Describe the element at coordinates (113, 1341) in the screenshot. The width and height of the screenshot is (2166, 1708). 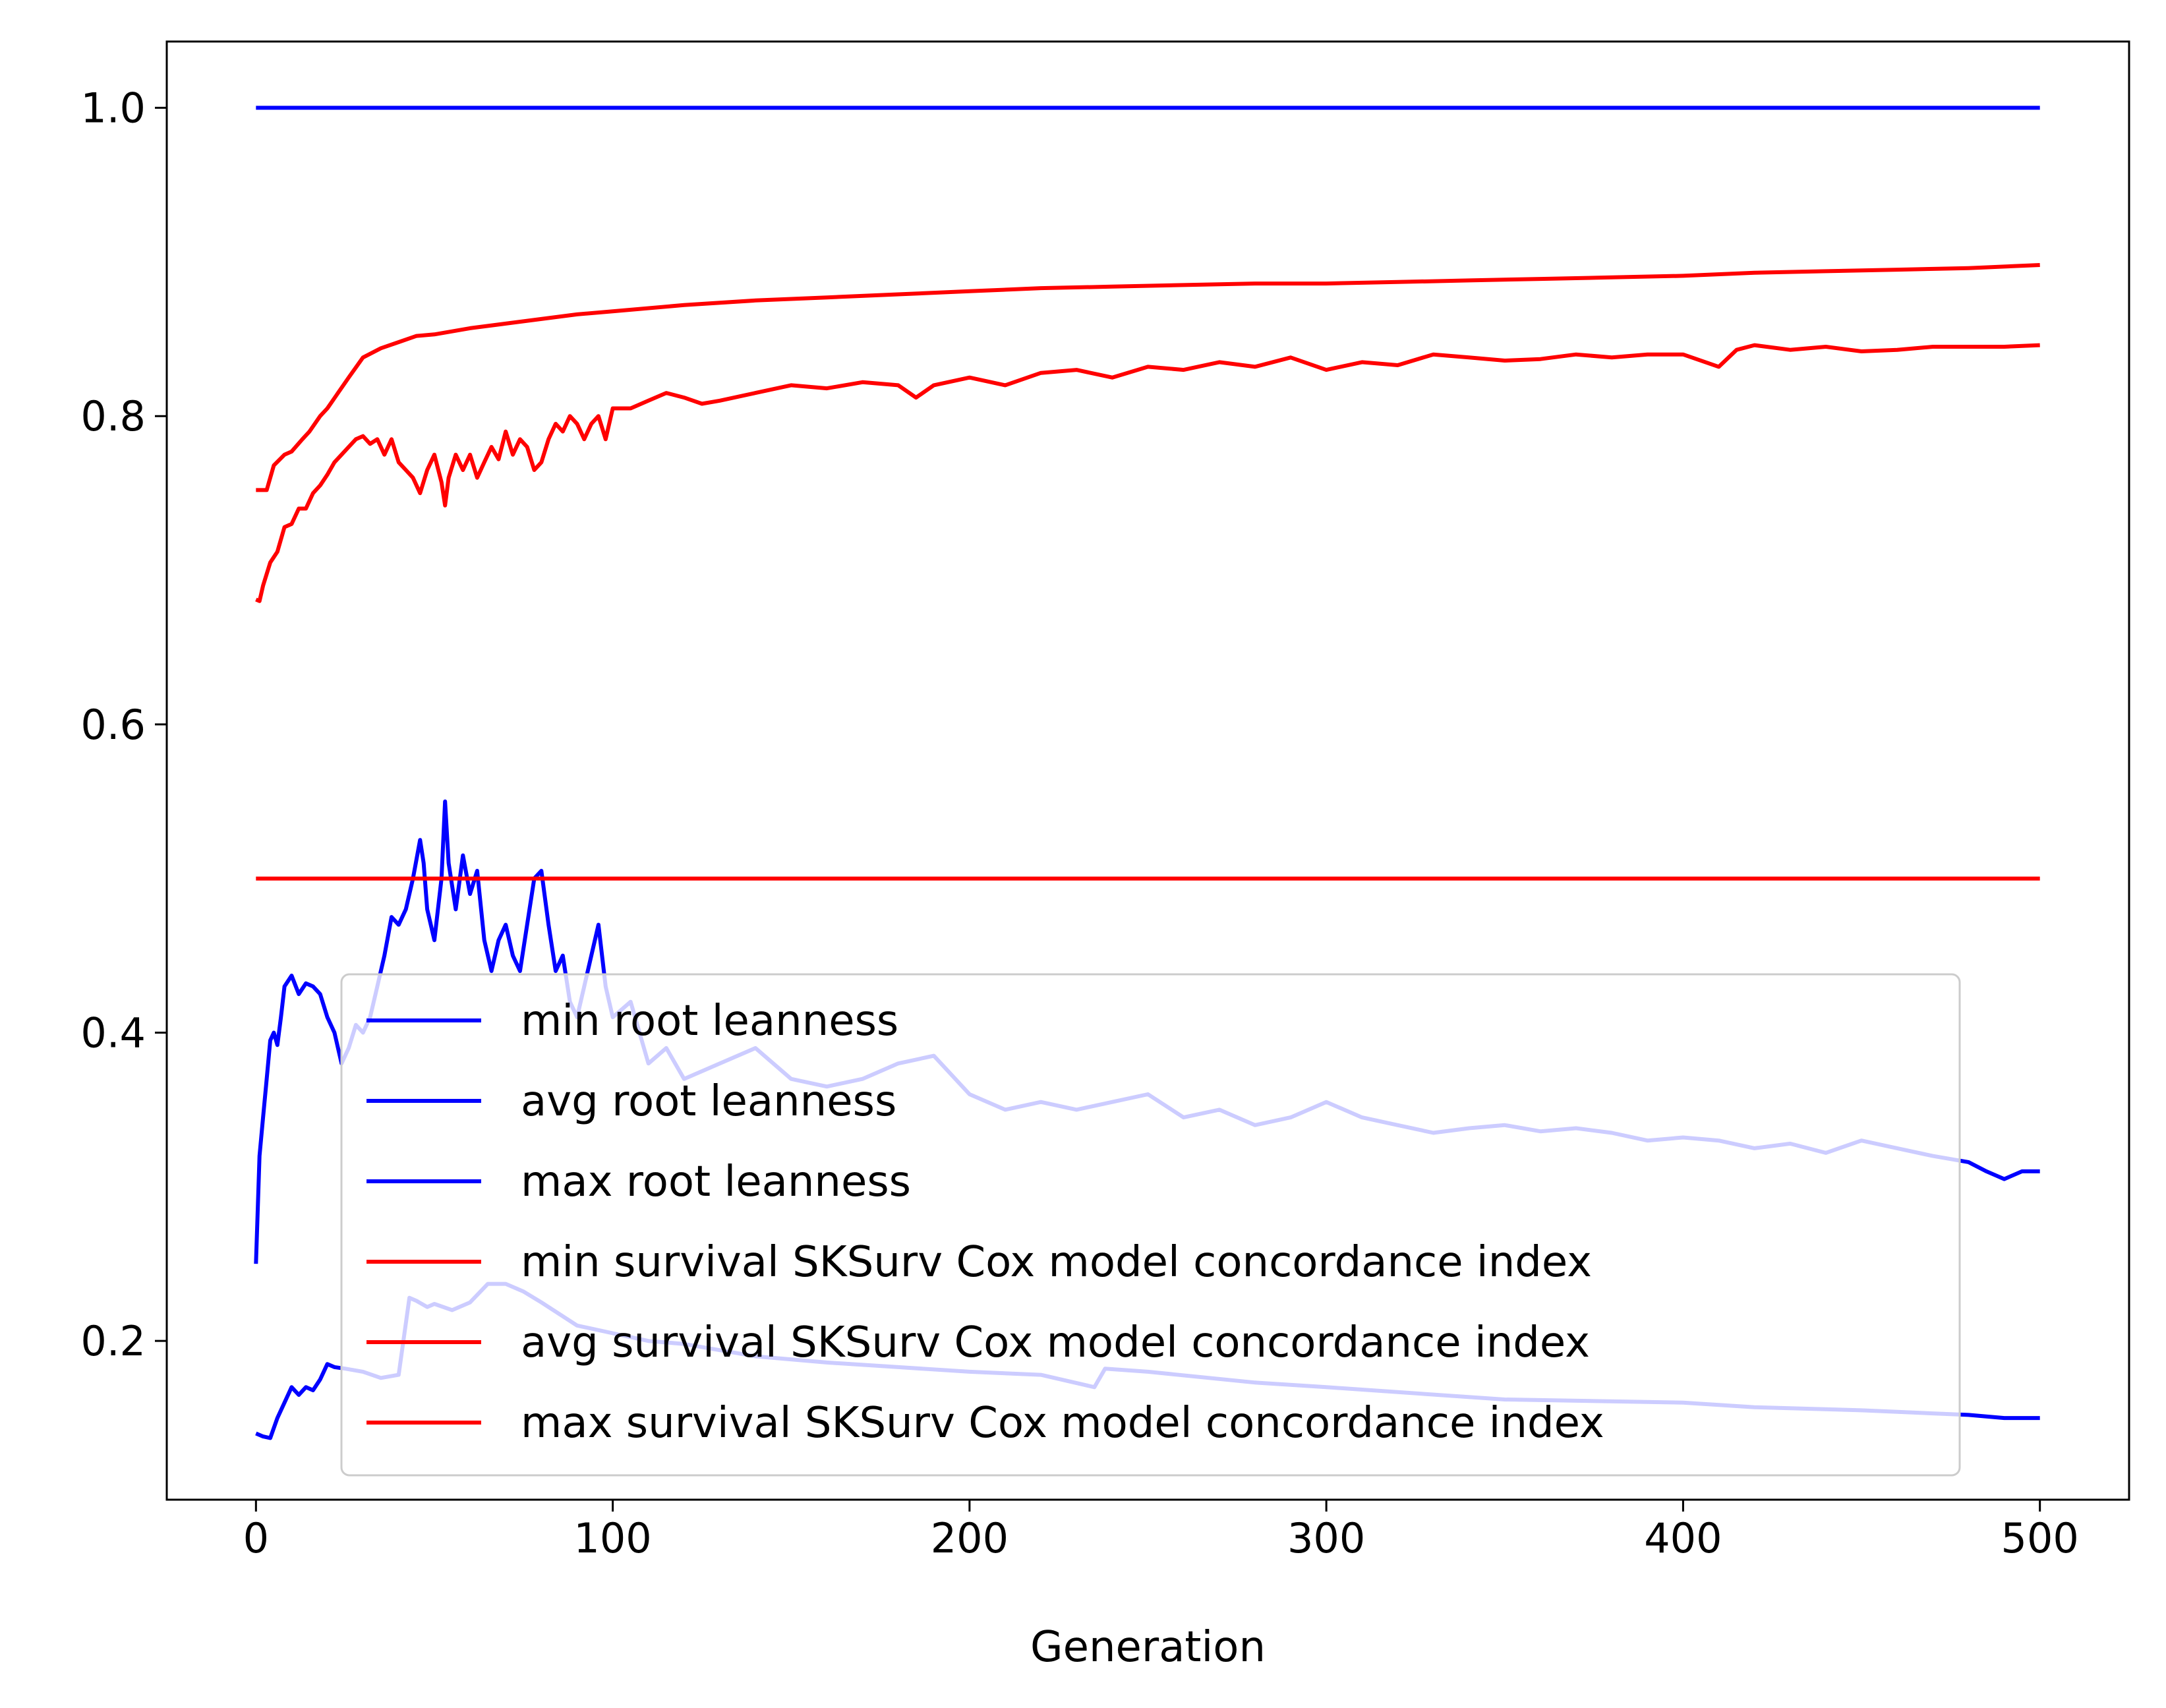
I see `y-tick-label: 0.2` at that location.